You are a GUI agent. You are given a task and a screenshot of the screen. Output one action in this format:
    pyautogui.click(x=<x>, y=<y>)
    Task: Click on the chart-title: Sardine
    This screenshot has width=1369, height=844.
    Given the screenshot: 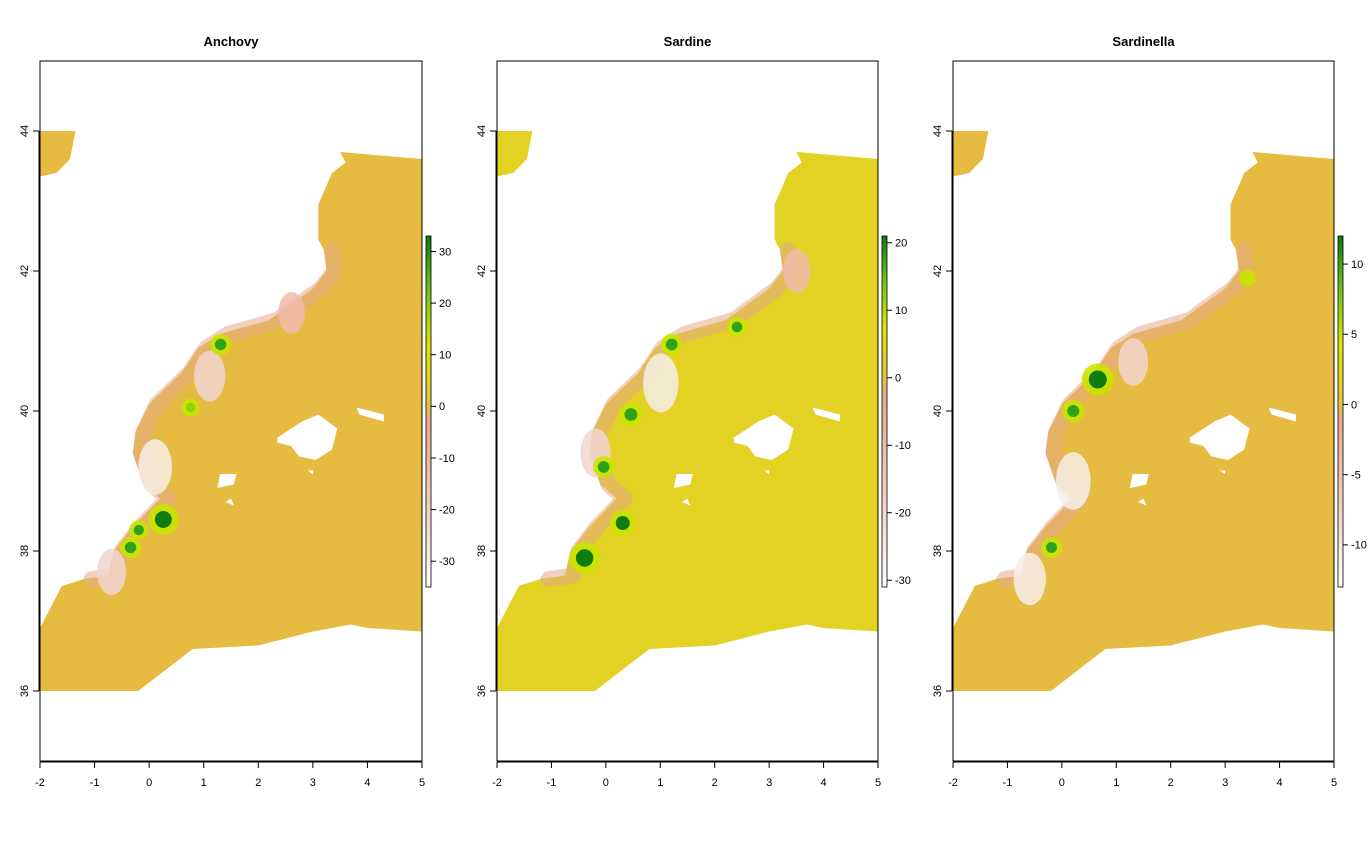 What is the action you would take?
    pyautogui.click(x=688, y=41)
    